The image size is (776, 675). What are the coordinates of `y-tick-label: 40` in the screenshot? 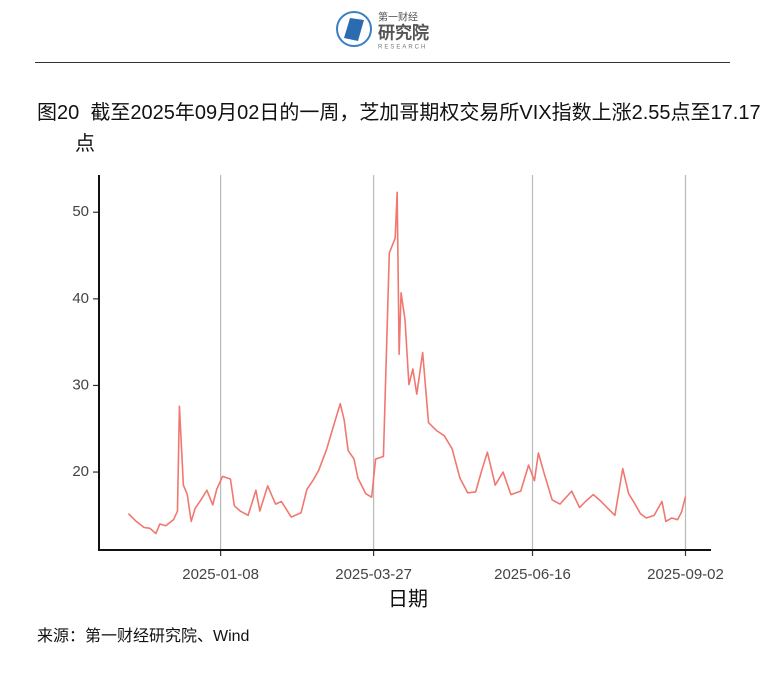 It's located at (80, 298).